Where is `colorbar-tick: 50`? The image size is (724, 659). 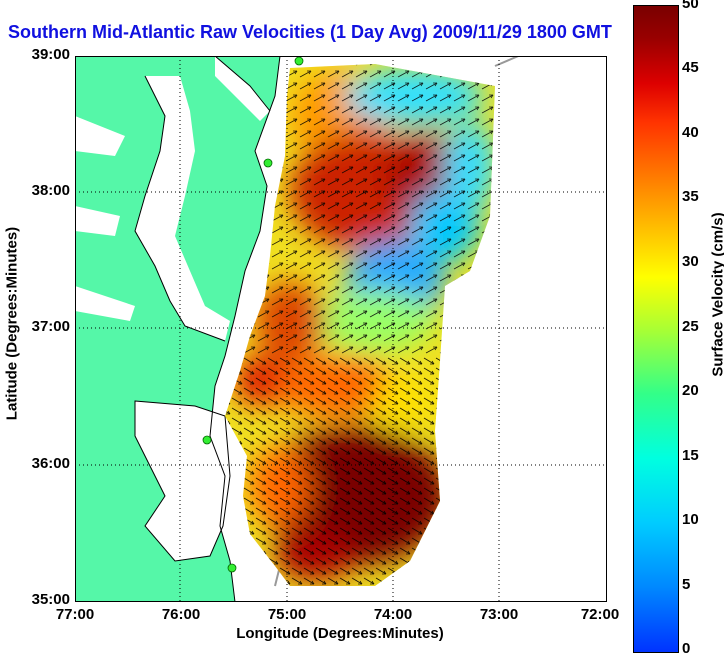 colorbar-tick: 50 is located at coordinates (690, 6).